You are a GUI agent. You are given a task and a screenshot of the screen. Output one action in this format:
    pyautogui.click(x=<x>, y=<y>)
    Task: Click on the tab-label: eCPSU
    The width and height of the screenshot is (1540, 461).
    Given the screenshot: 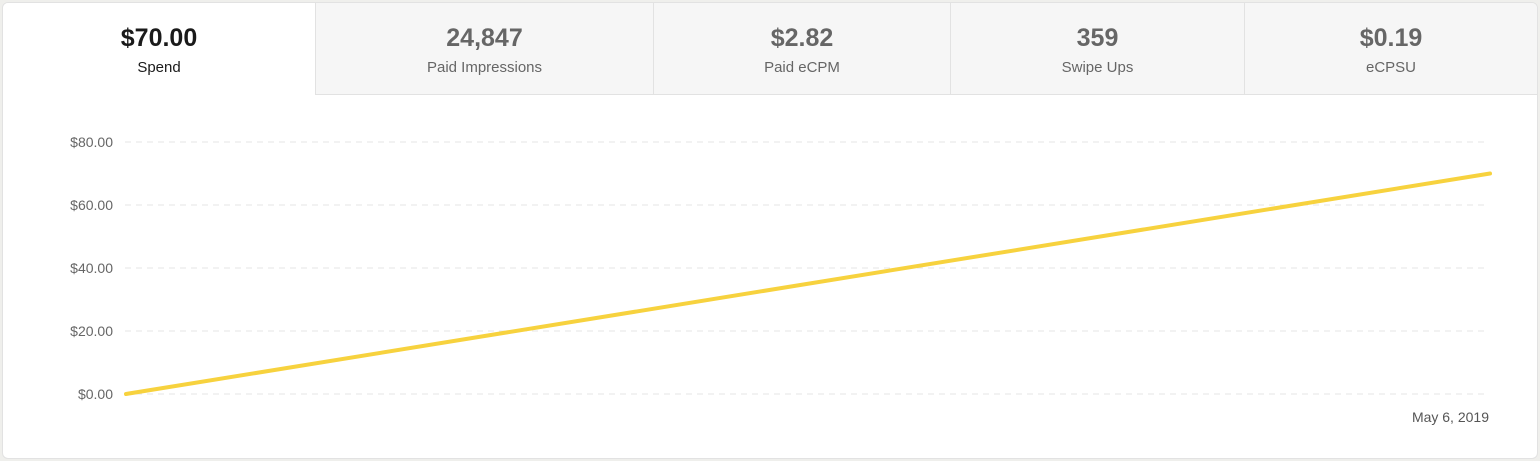 What is the action you would take?
    pyautogui.click(x=1391, y=67)
    